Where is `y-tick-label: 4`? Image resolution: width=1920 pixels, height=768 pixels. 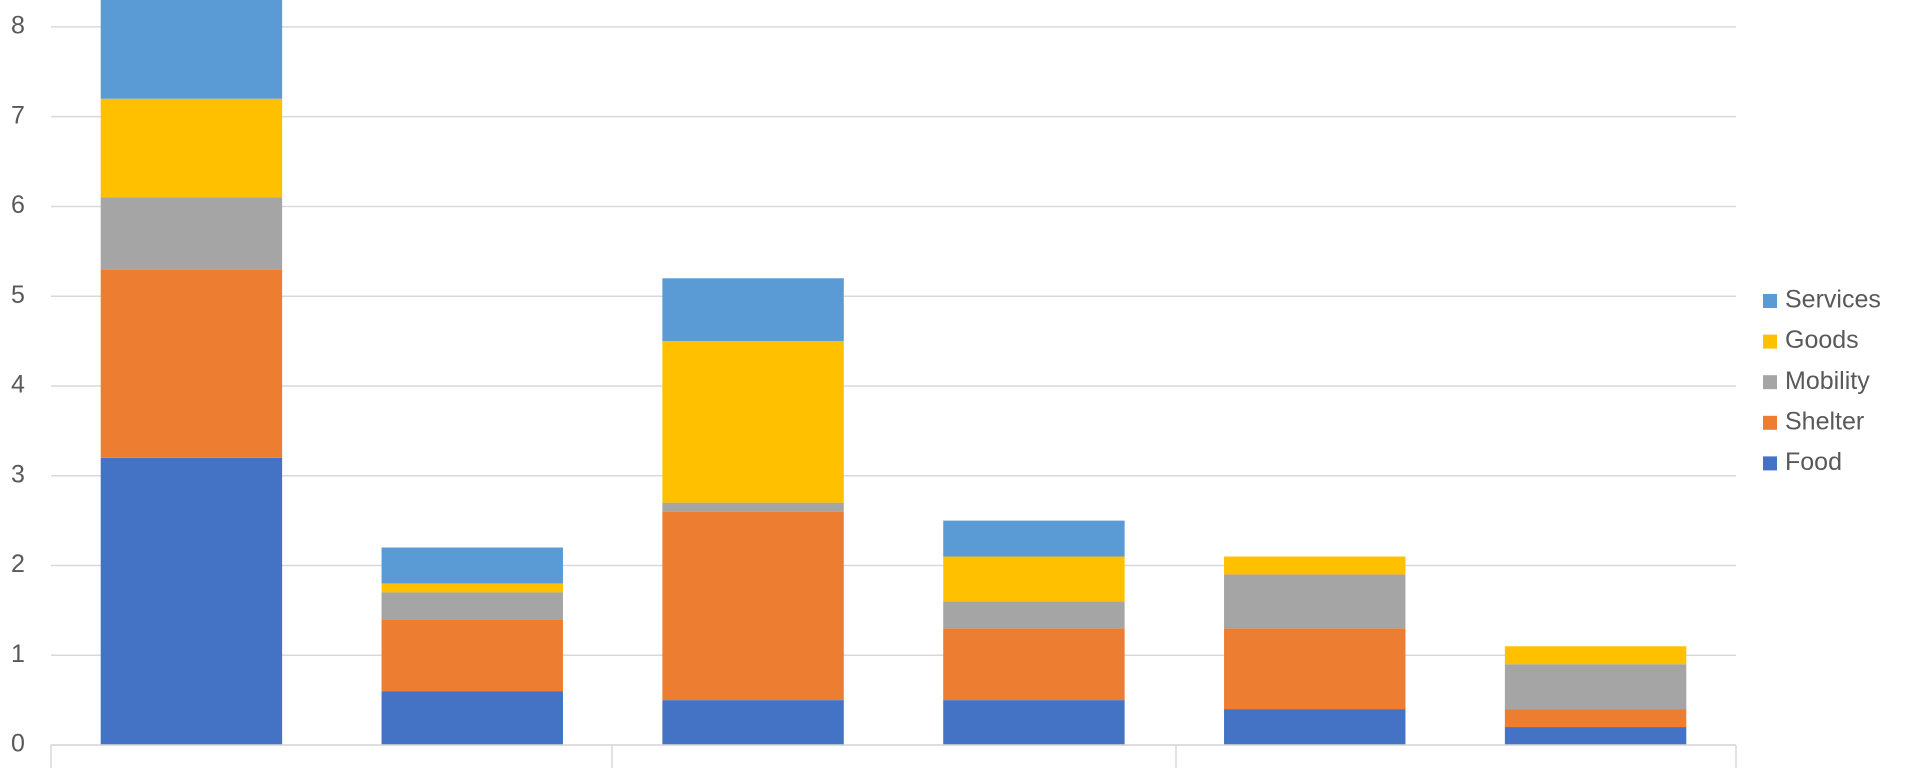
y-tick-label: 4 is located at coordinates (18, 385).